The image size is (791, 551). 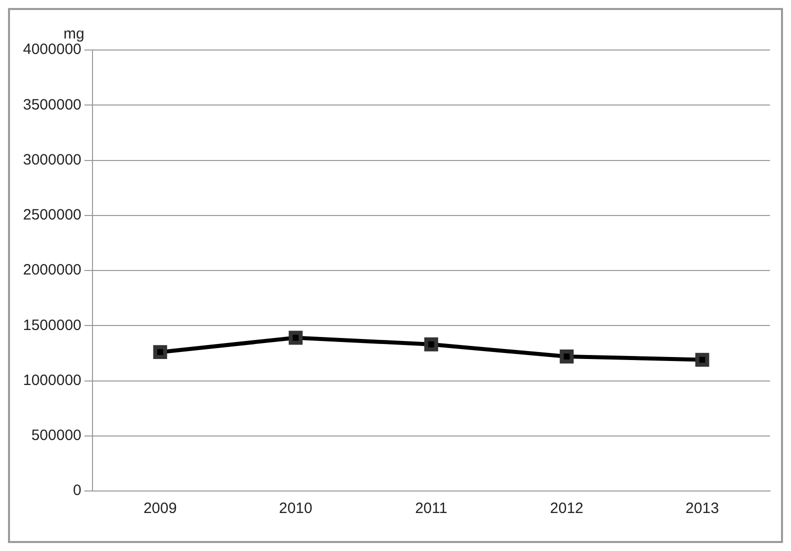 I want to click on x-tick-label: 2011, so click(x=431, y=509).